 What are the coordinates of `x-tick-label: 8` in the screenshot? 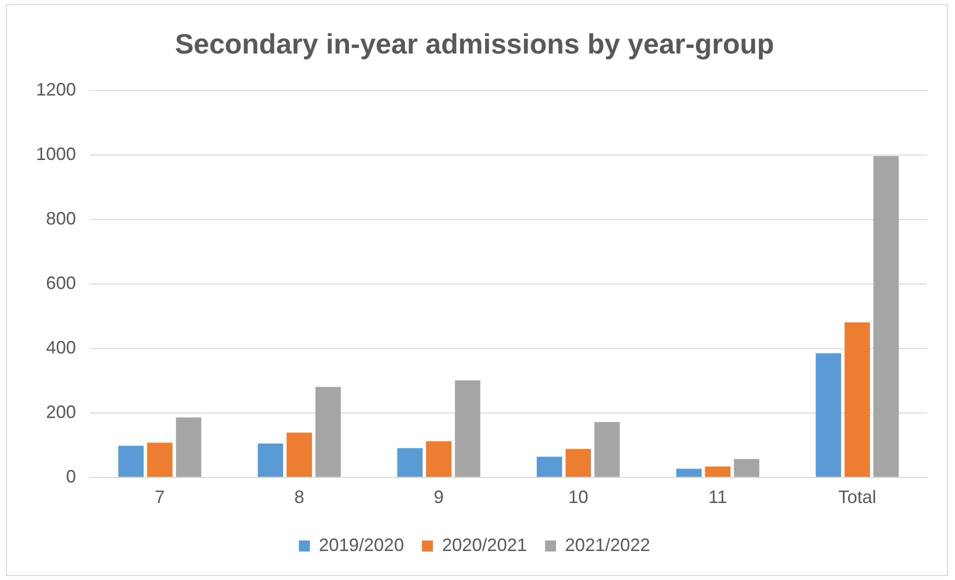 It's located at (299, 497).